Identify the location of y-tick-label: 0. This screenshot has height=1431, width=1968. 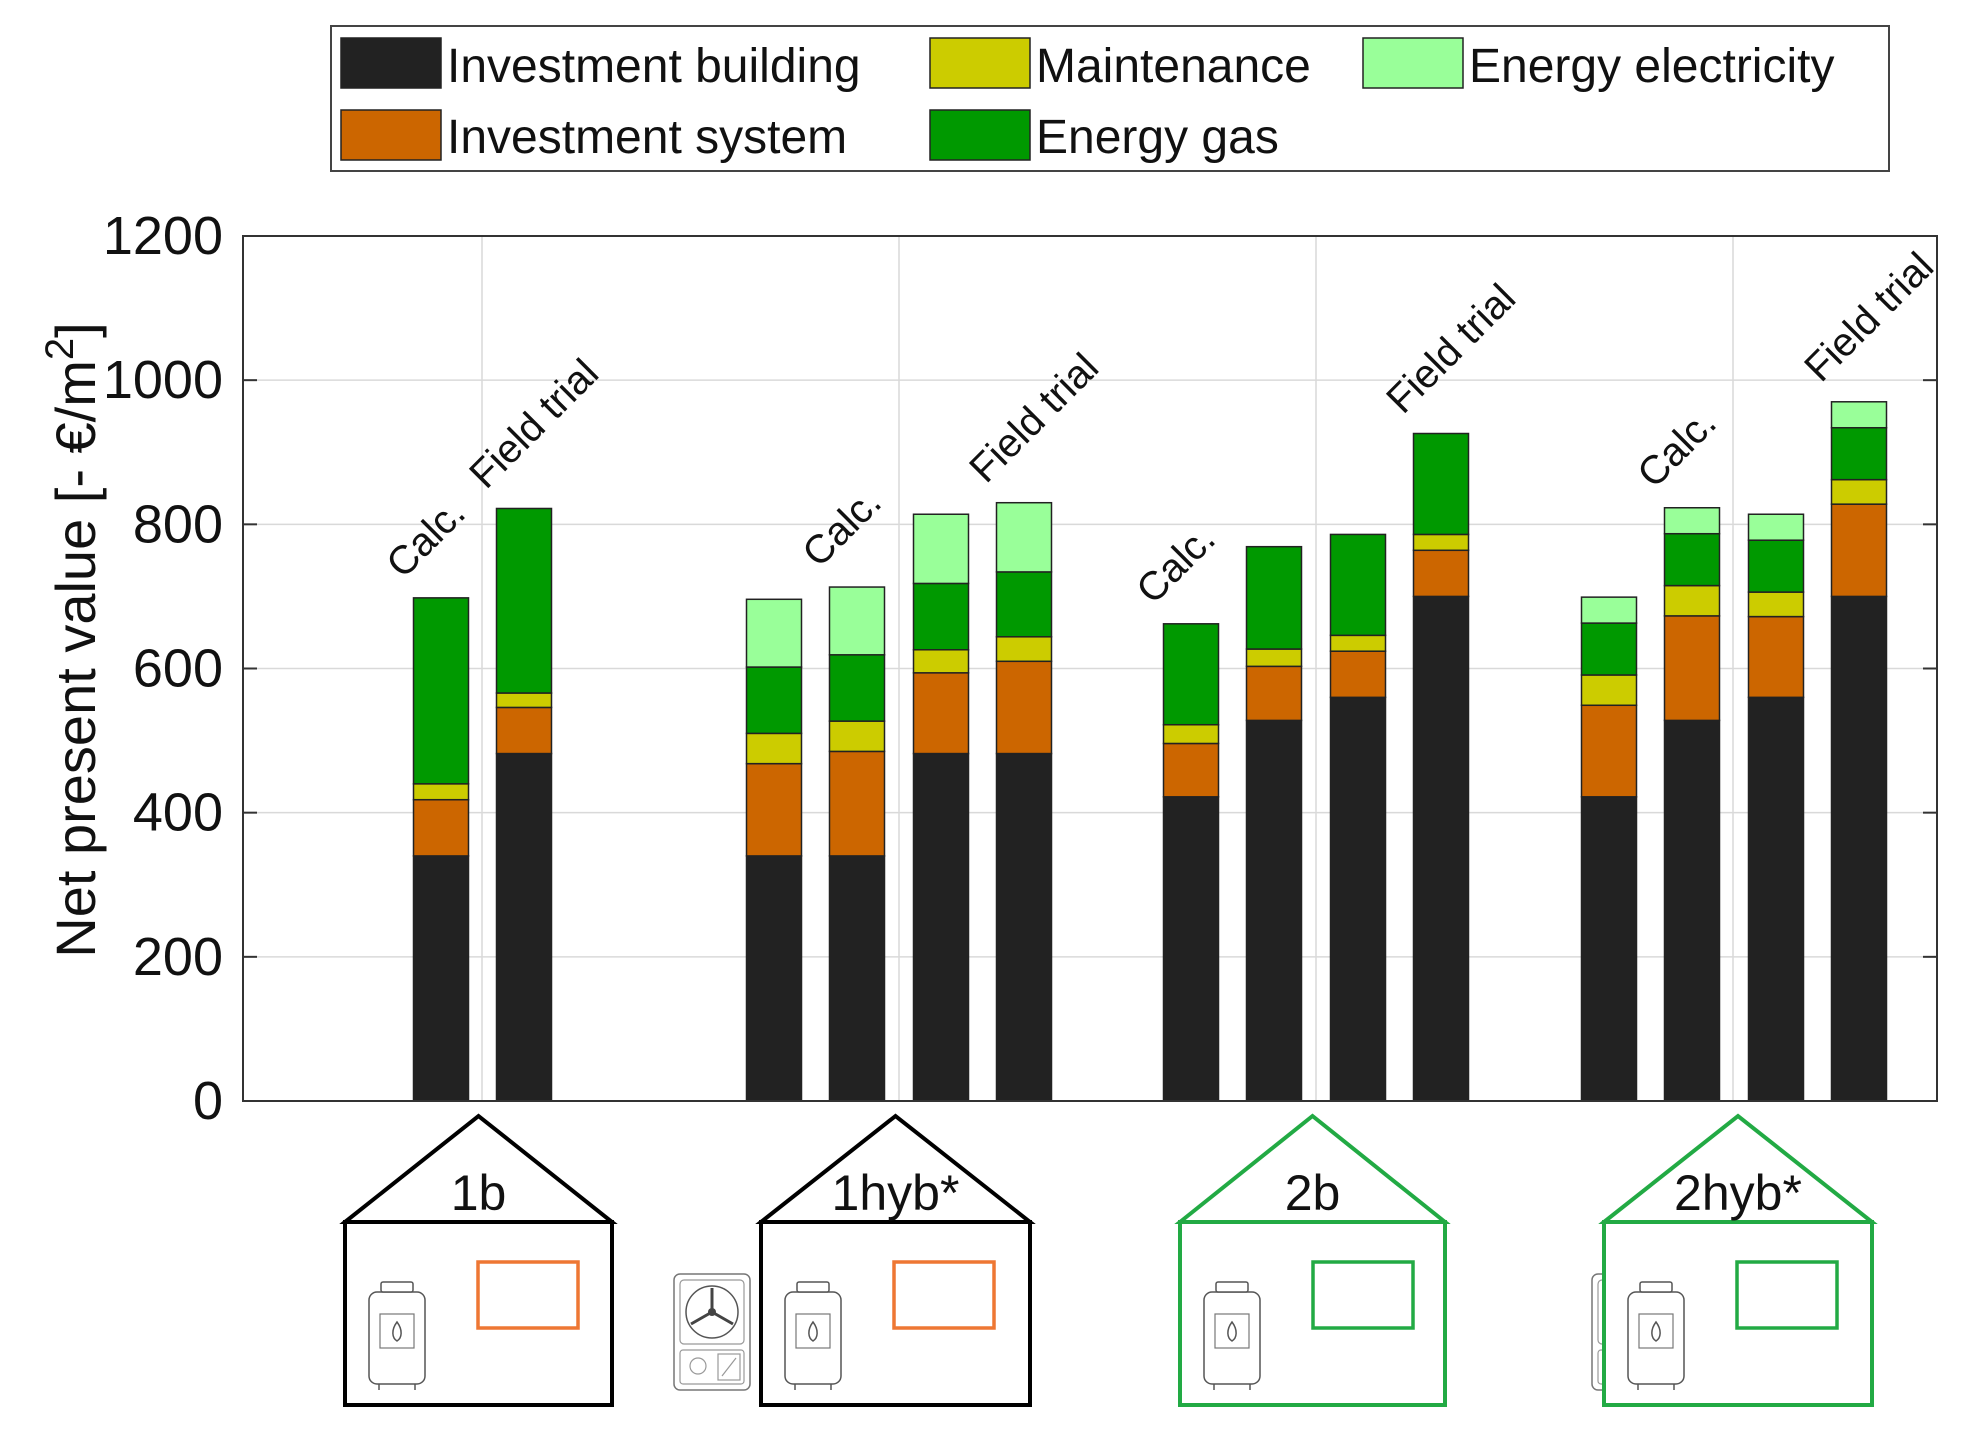
(208, 1101).